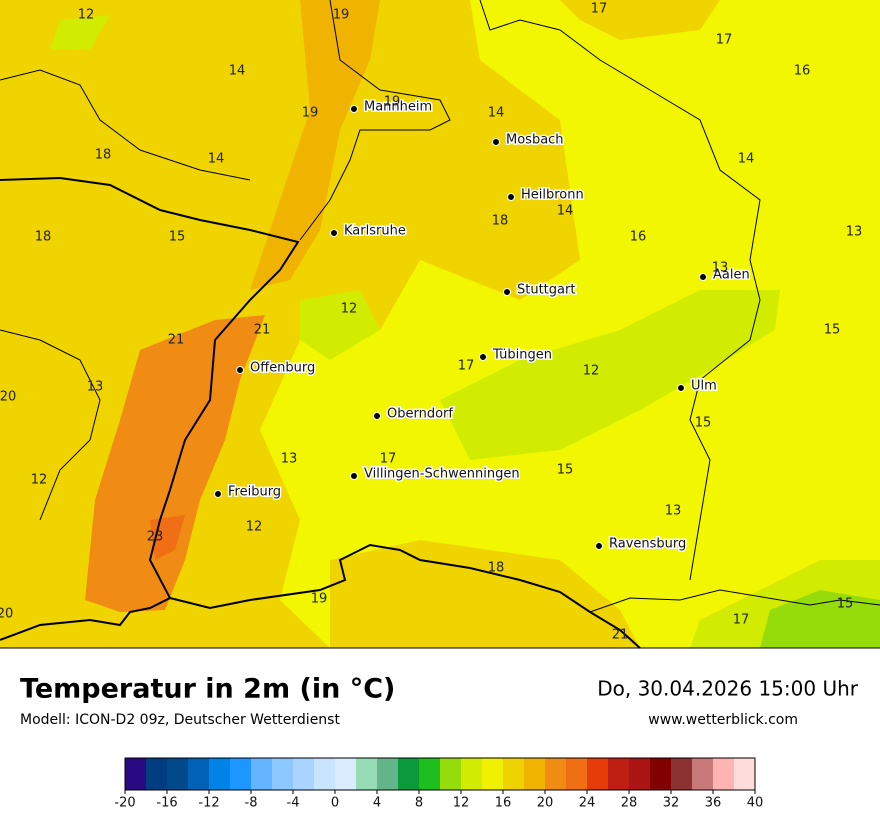 This screenshot has height=834, width=880. What do you see at coordinates (503, 803) in the screenshot?
I see `tick-label: 16` at bounding box center [503, 803].